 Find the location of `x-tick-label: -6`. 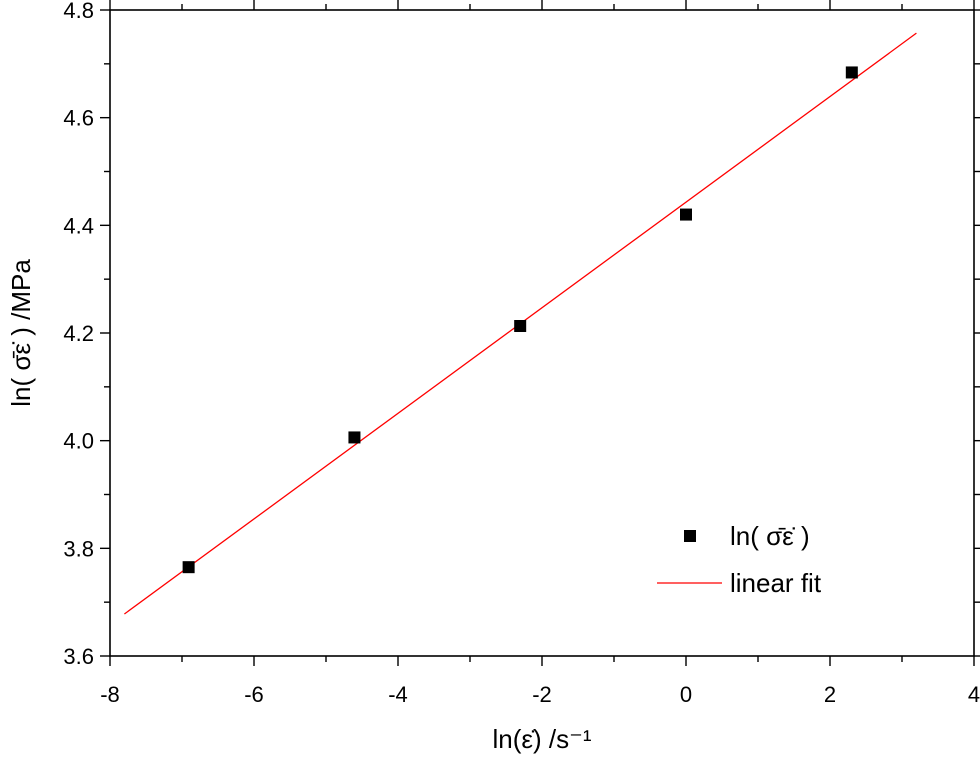

x-tick-label: -6 is located at coordinates (254, 694).